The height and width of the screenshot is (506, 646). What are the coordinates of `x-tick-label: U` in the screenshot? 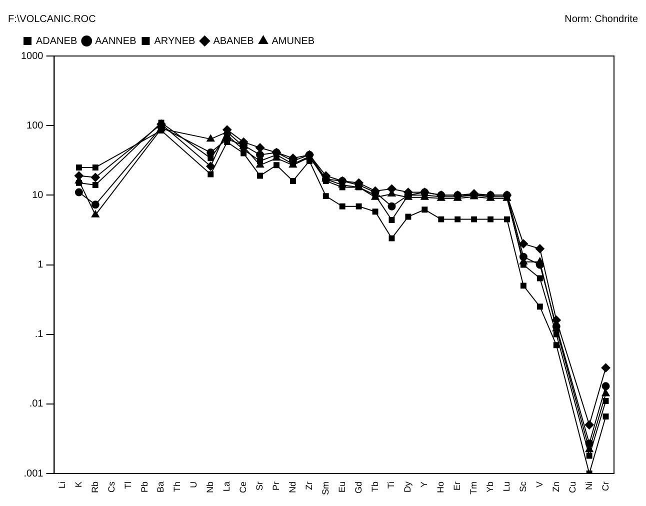 It's located at (193, 485).